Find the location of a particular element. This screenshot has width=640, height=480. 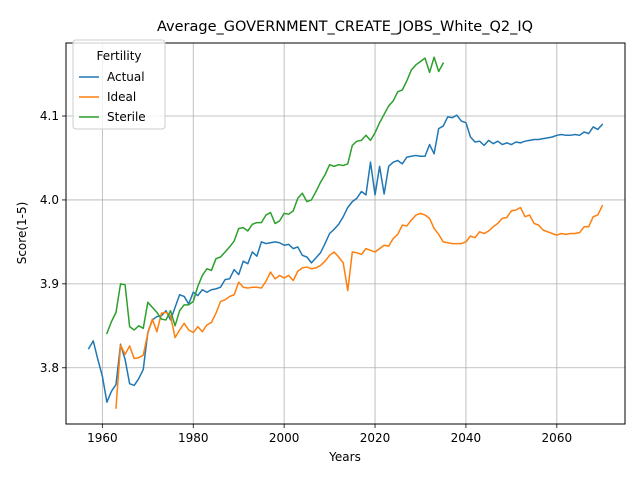

x-tick-label: 2020 is located at coordinates (375, 438).